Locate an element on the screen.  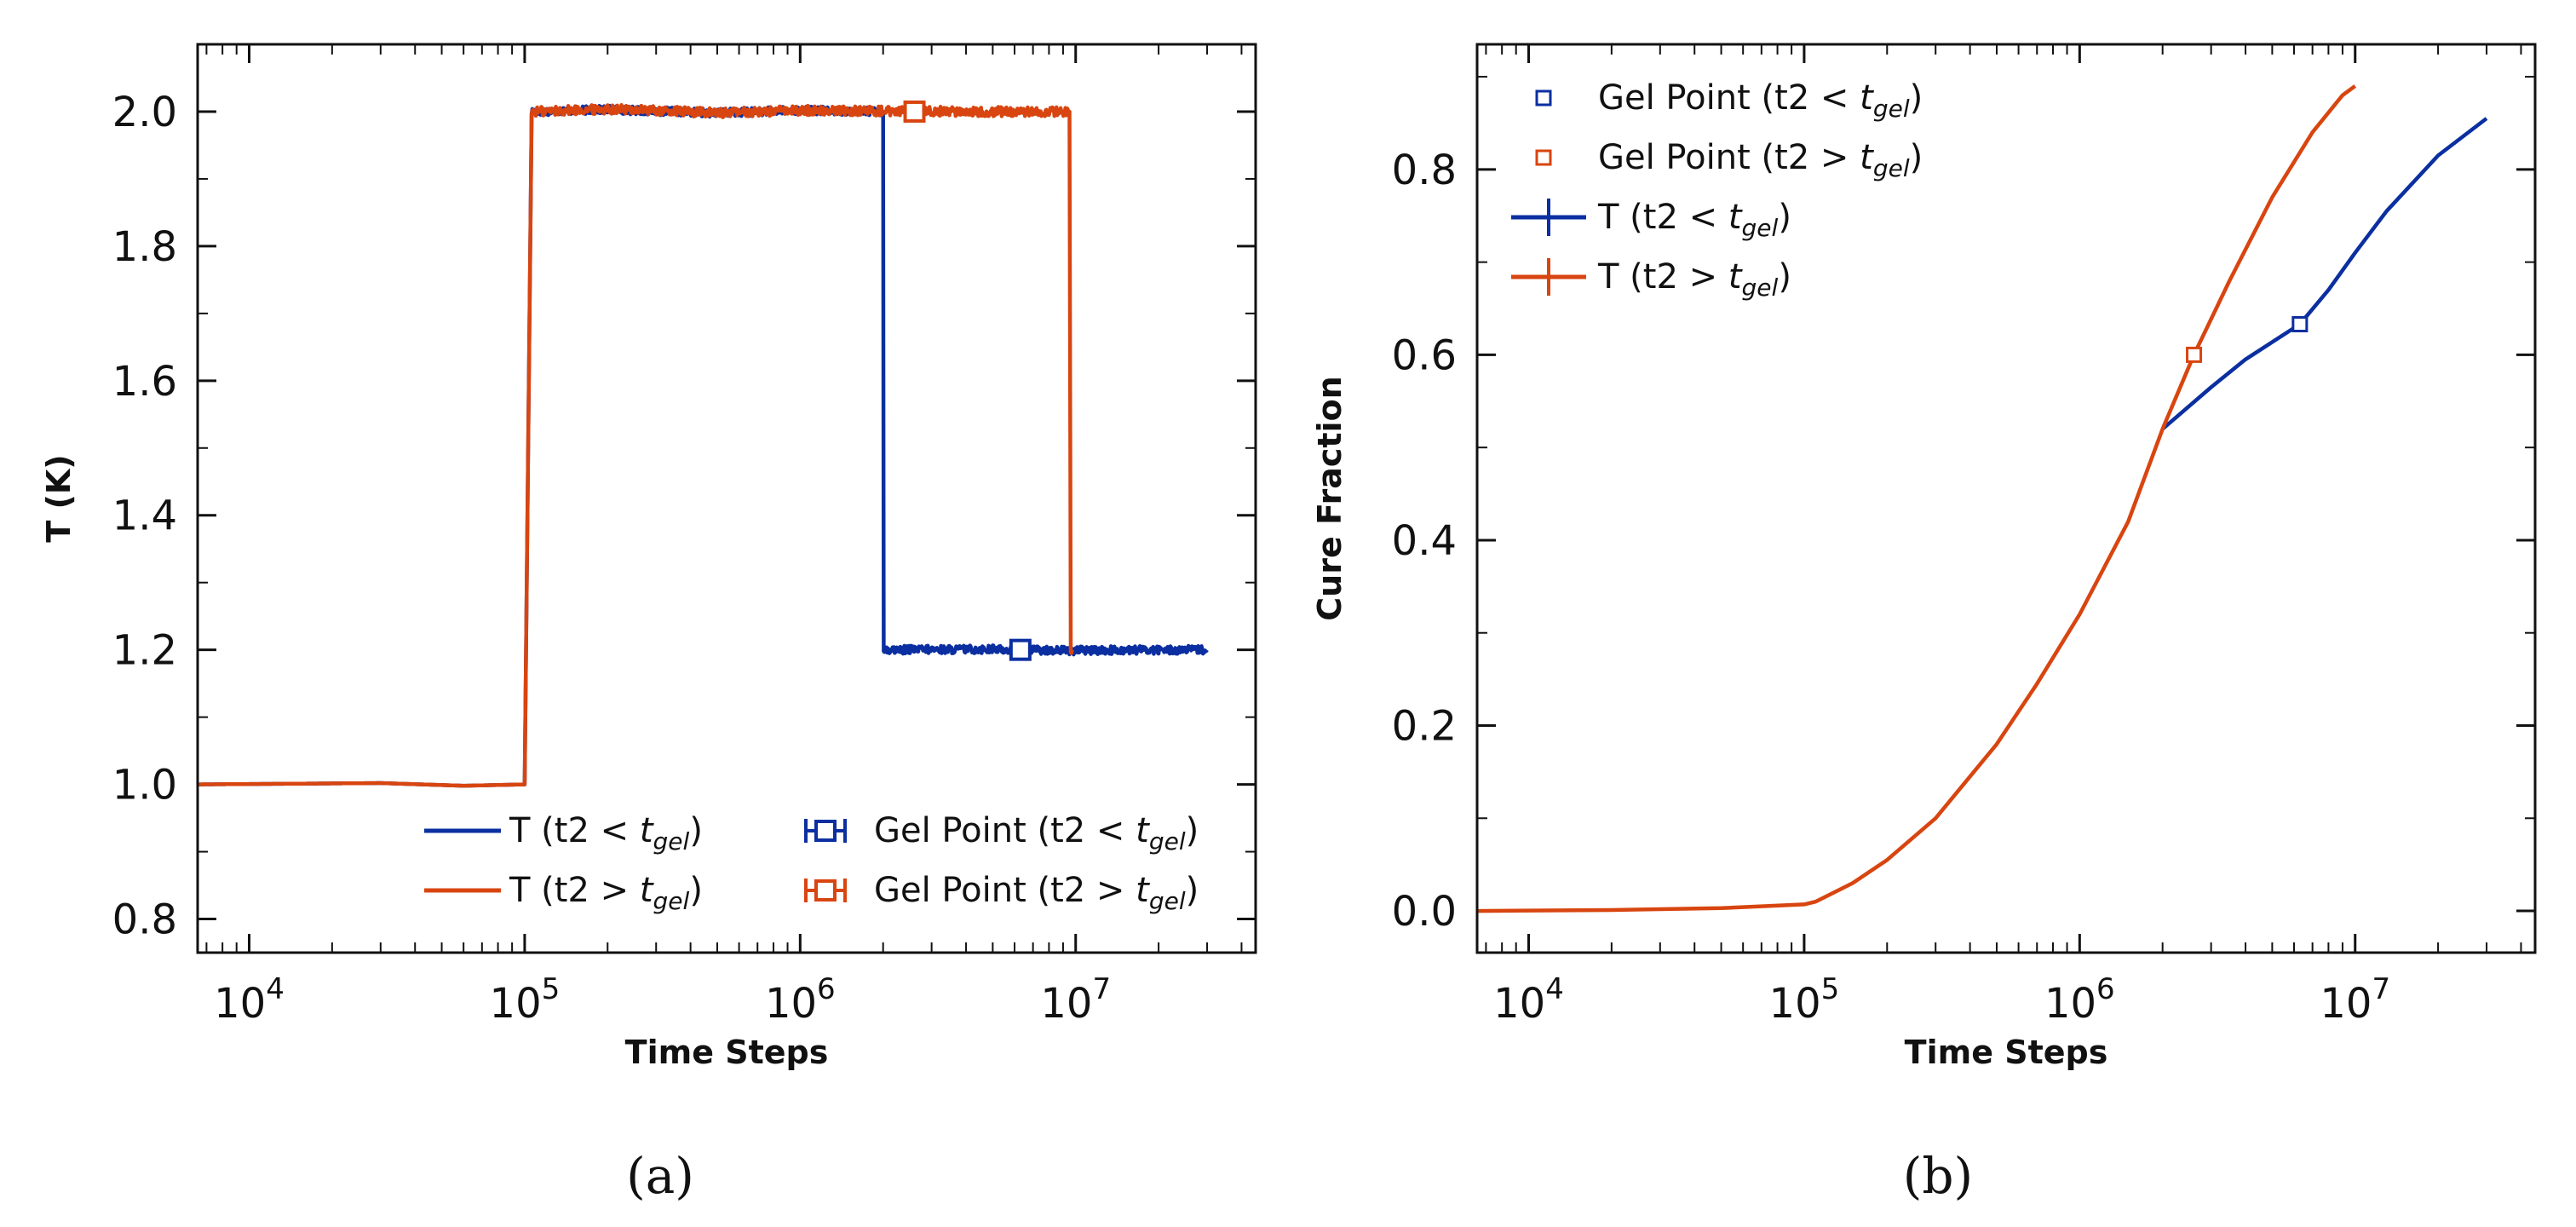
y-tick-label: 1.6 is located at coordinates (145, 382).